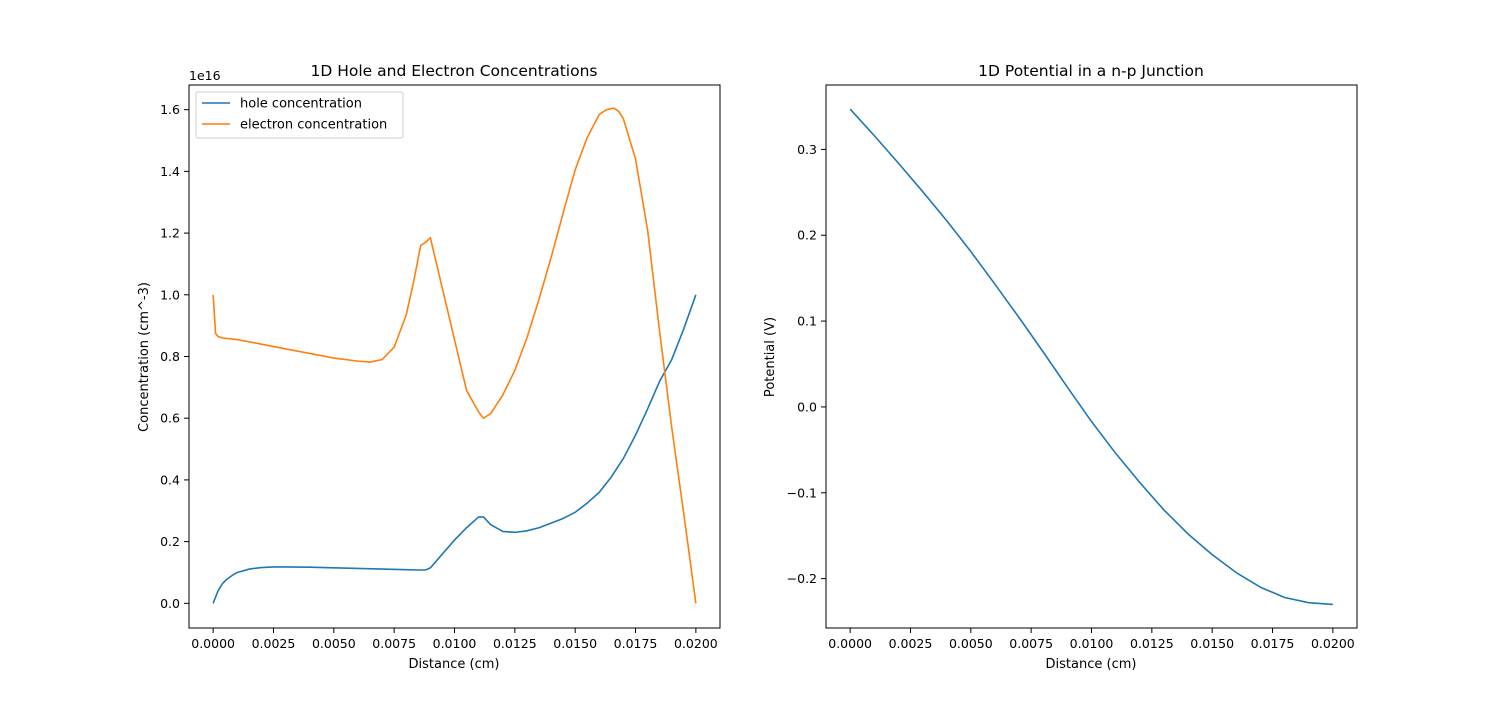 The width and height of the screenshot is (1508, 706). Describe the element at coordinates (170, 171) in the screenshot. I see `y-tick-label: 1.4` at that location.